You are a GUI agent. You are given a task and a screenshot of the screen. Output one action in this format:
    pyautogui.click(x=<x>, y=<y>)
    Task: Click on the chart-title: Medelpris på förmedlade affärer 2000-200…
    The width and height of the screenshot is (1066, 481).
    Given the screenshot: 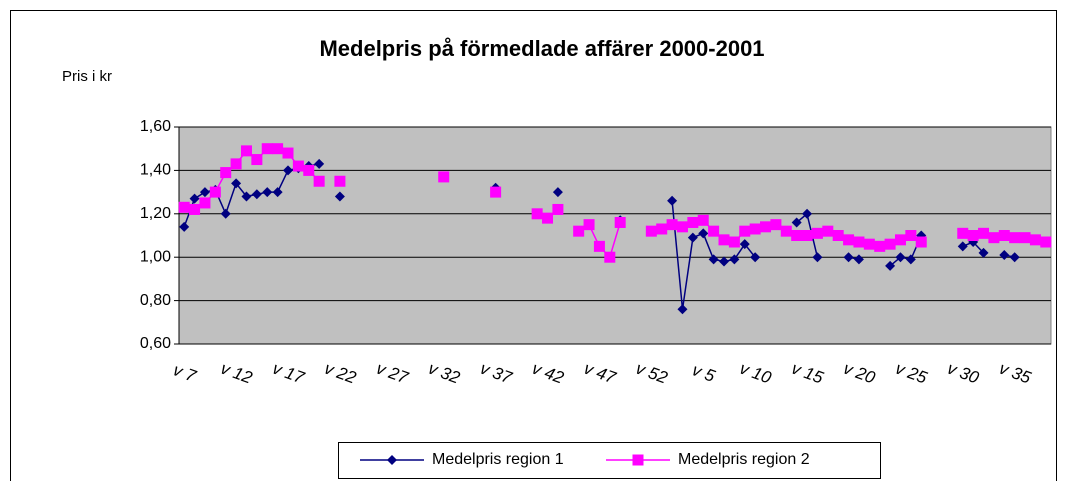 What is the action you would take?
    pyautogui.click(x=541, y=48)
    